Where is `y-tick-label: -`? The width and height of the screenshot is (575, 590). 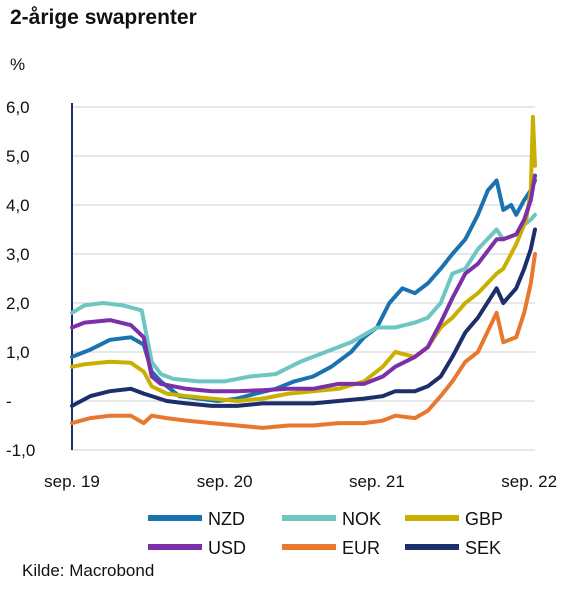 y-tick-label: - is located at coordinates (9, 401).